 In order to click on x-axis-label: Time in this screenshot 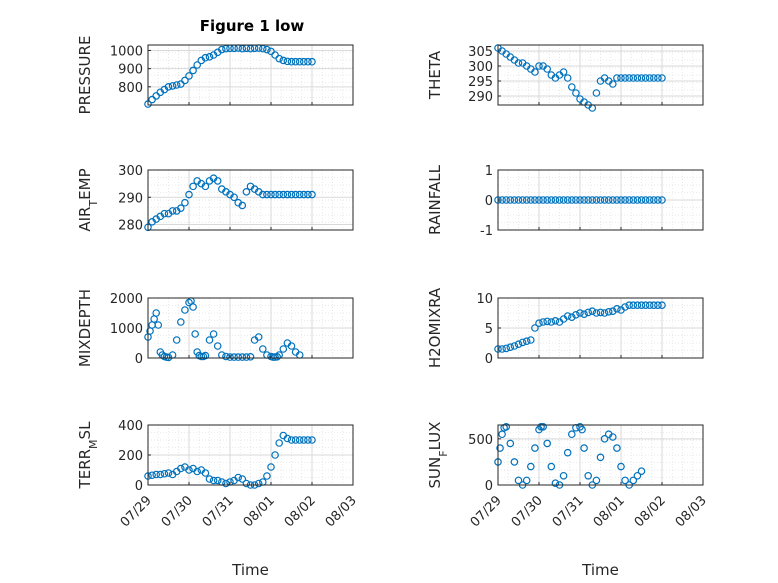, I will do `click(250, 570)`.